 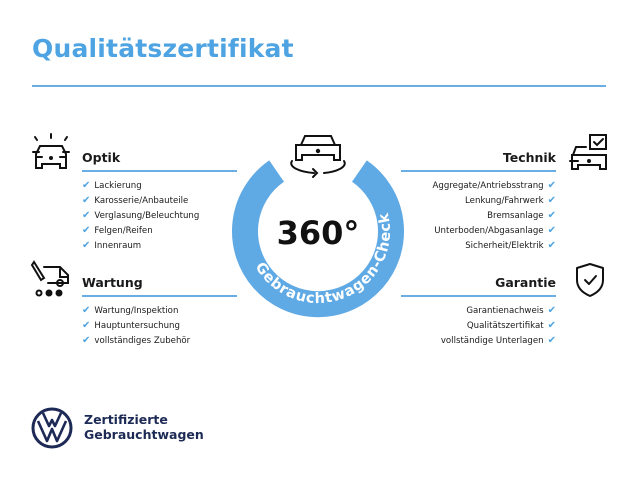 I want to click on list-item: vollständige Unterlagen ✔, so click(x=498, y=340).